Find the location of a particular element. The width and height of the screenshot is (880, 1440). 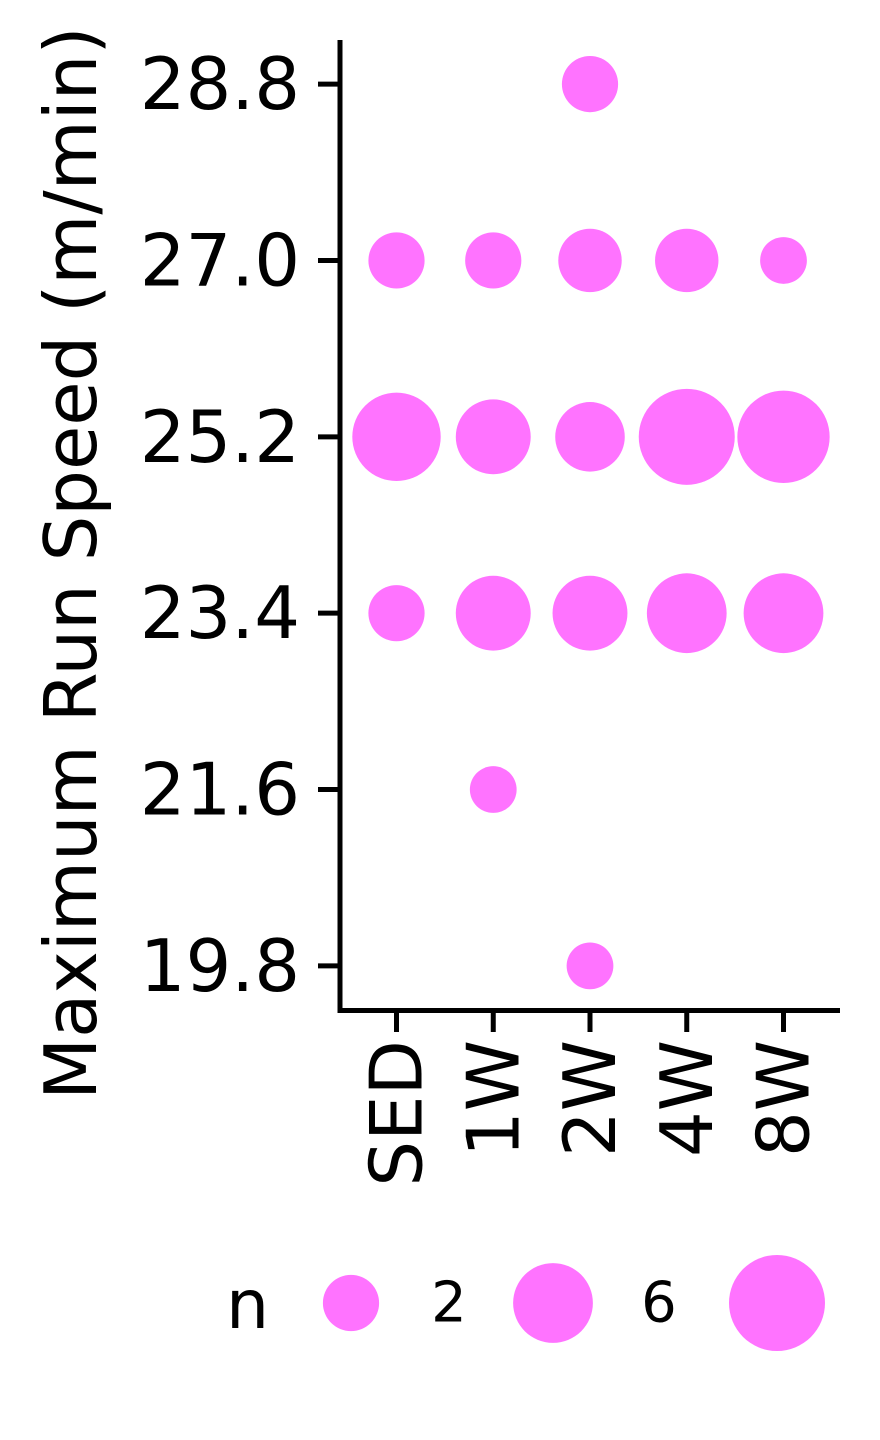

x-tick-label: 8W is located at coordinates (784, 1098).